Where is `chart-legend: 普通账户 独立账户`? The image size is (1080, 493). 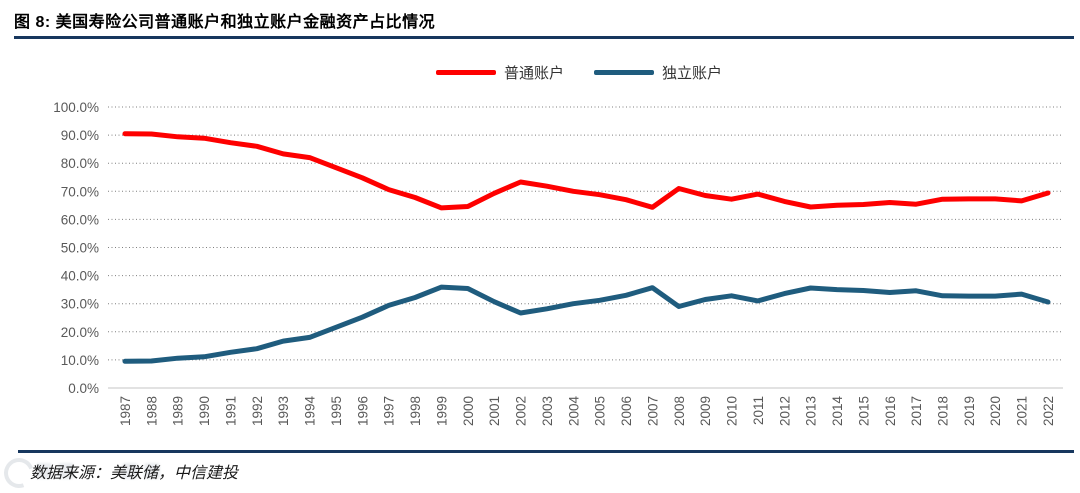
chart-legend: 普通账户 独立账户 is located at coordinates (579, 72).